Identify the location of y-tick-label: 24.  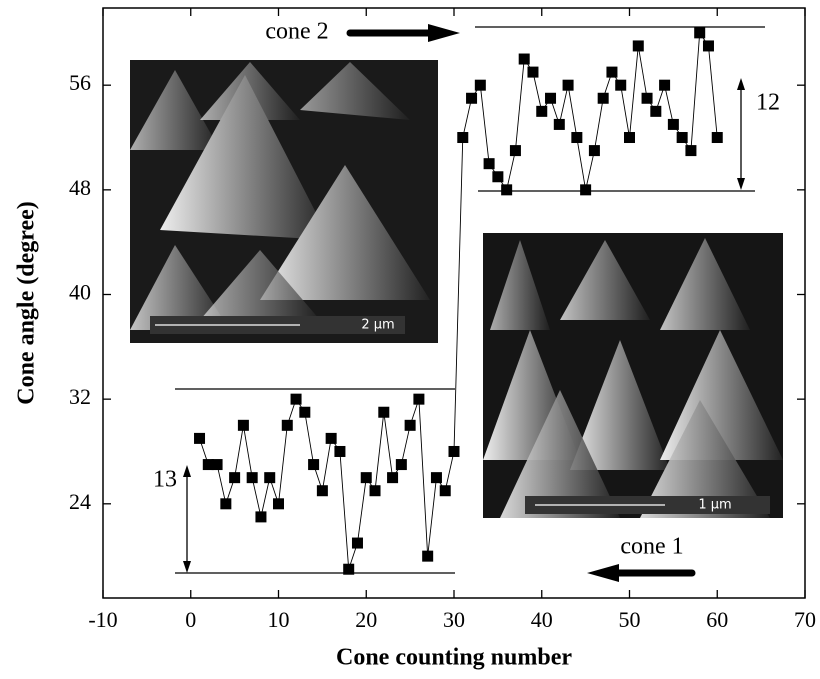
(80, 501).